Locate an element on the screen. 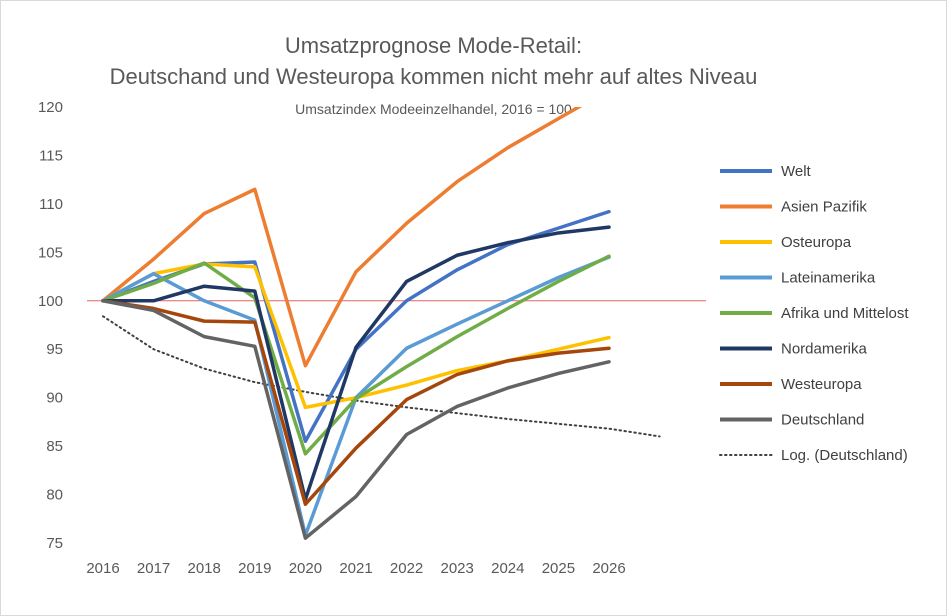  x-tick-label: 2017 is located at coordinates (153, 568).